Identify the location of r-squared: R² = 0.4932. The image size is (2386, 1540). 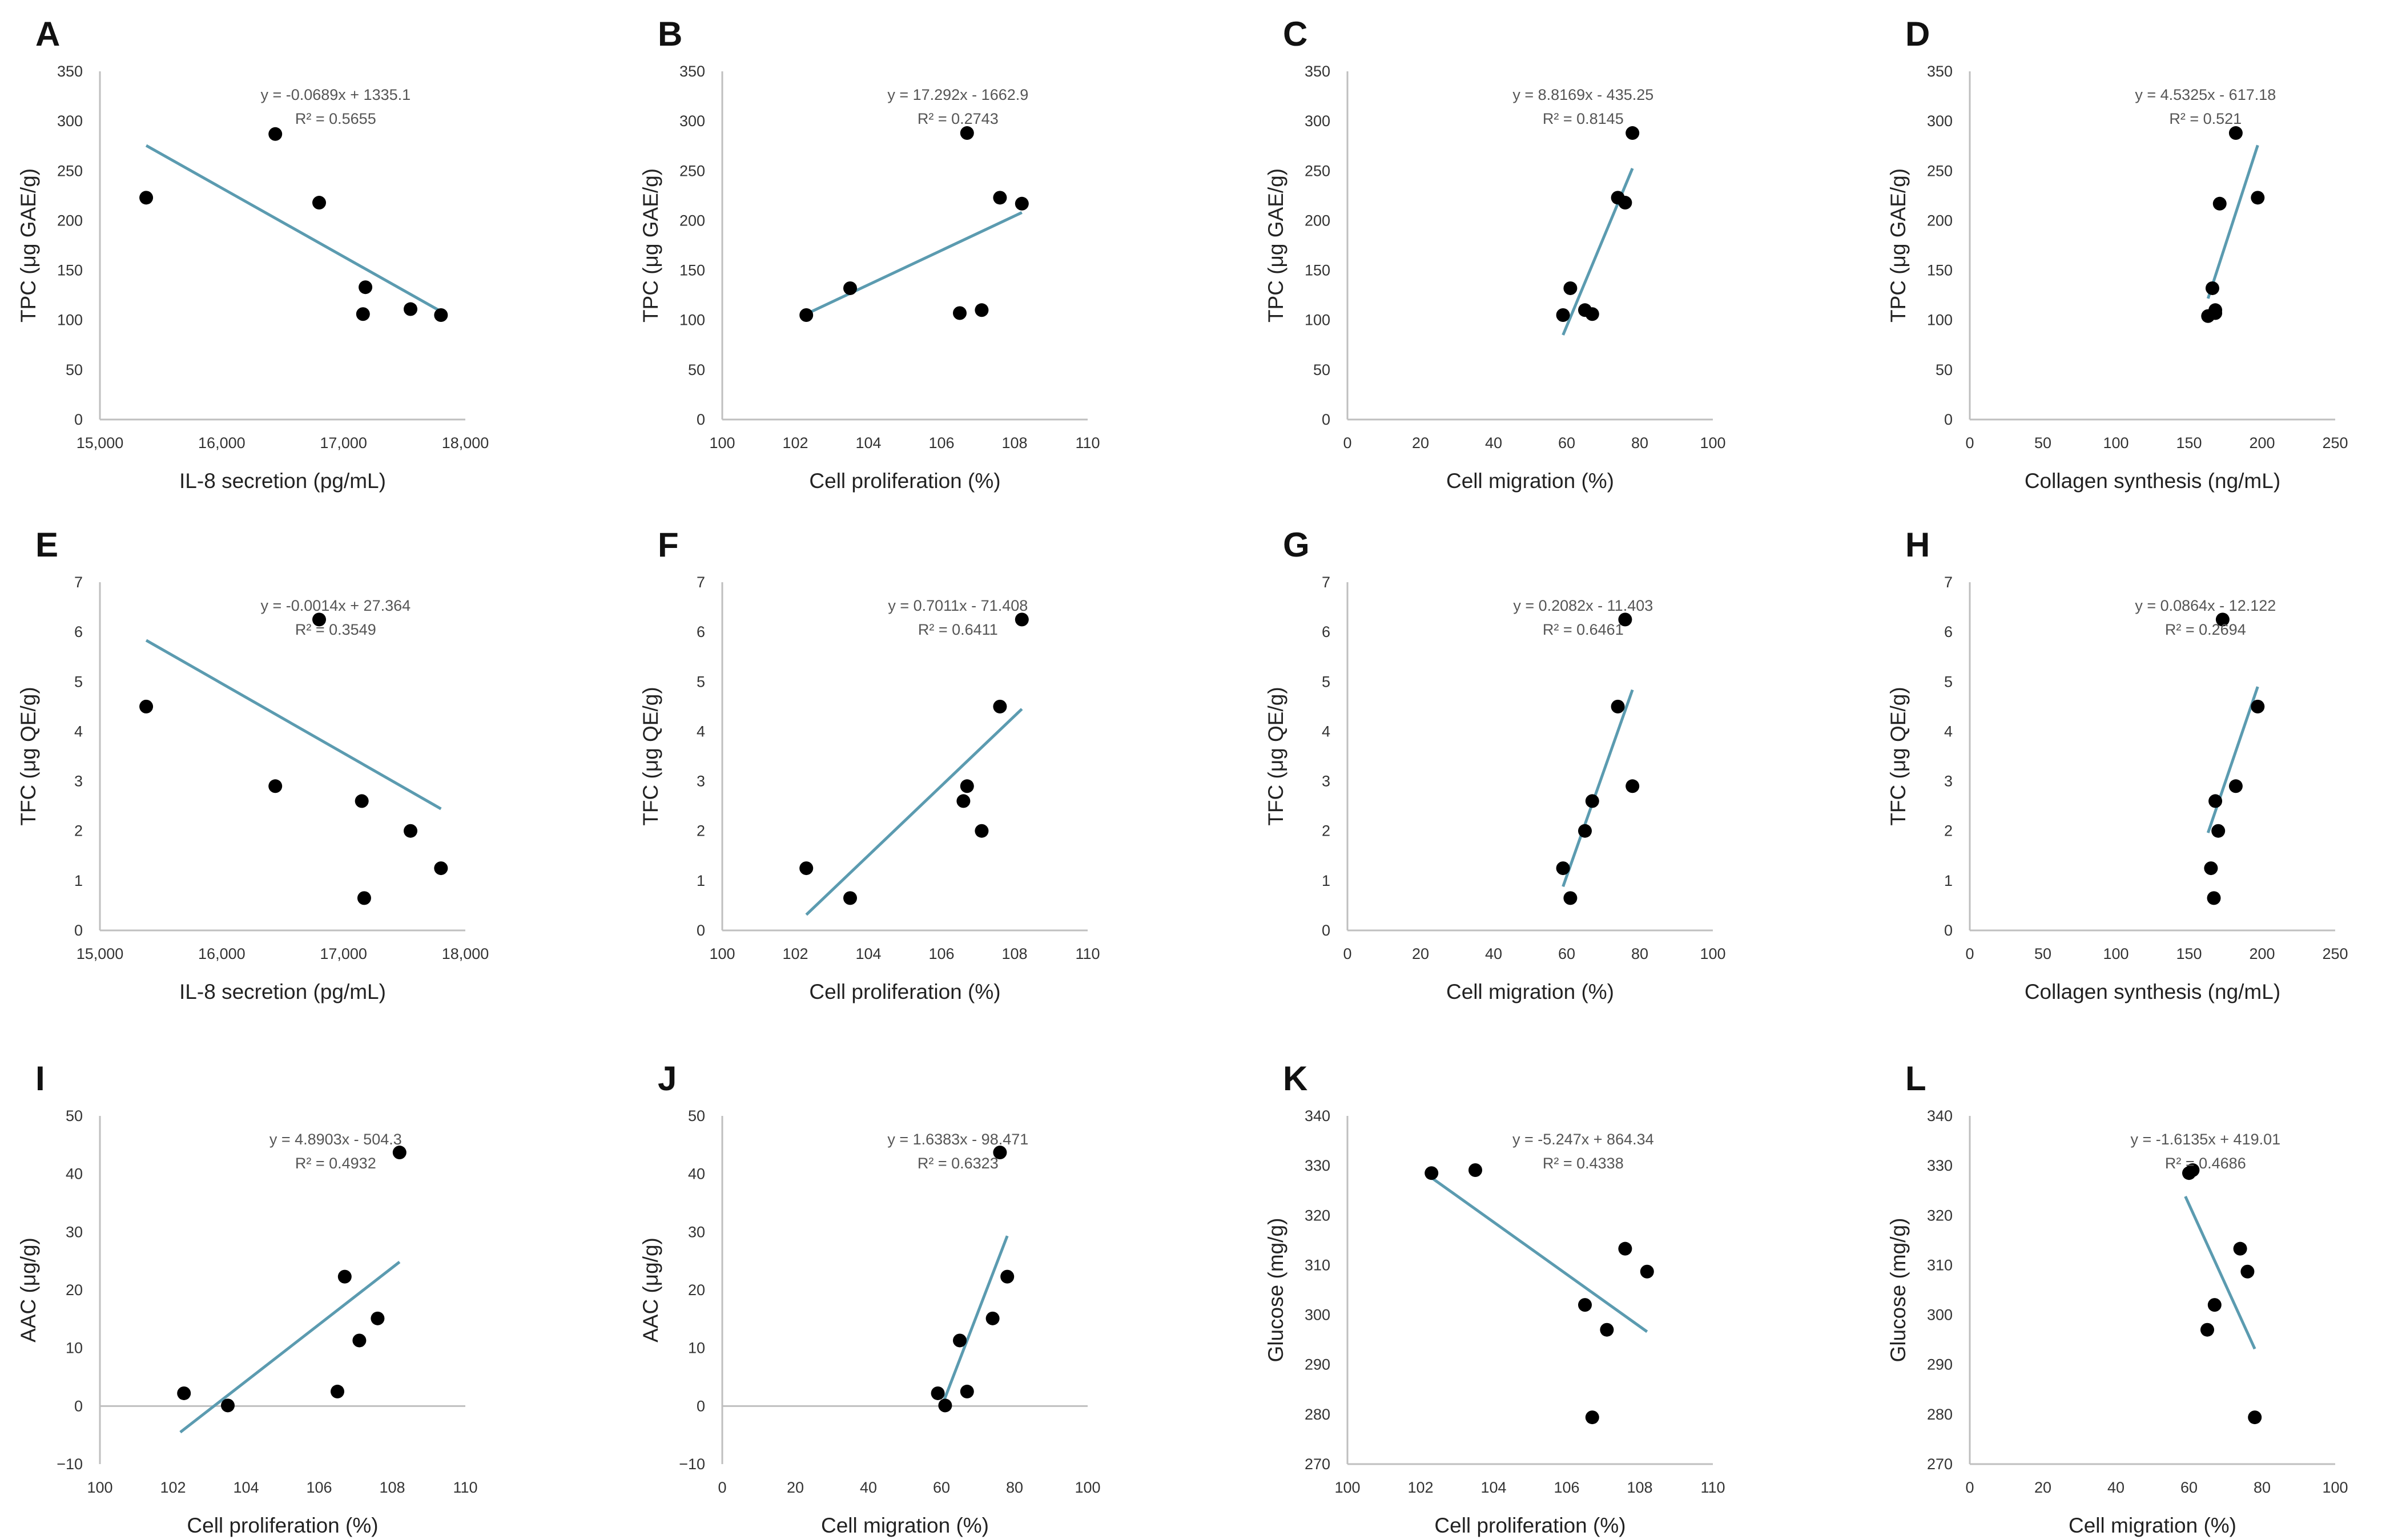
(335, 1163).